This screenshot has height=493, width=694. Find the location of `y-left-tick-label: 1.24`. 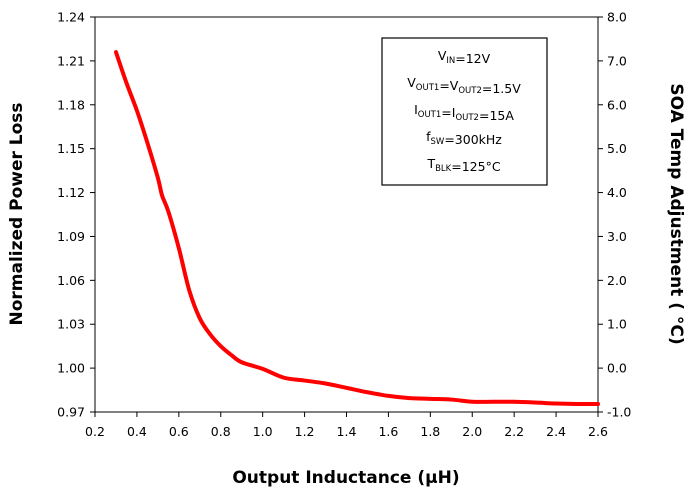

y-left-tick-label: 1.24 is located at coordinates (71, 17).